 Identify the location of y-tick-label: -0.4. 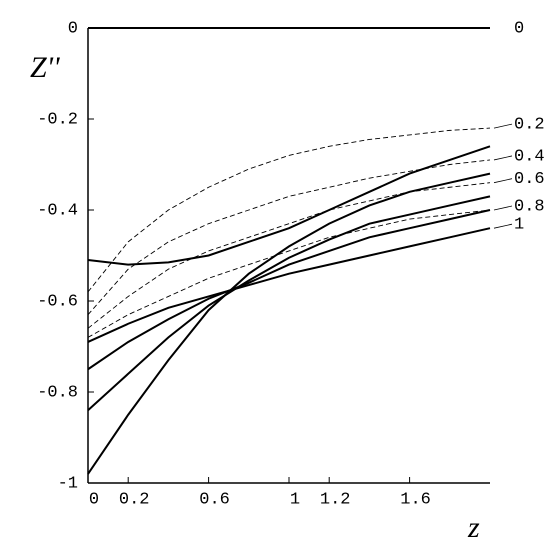
(57, 210).